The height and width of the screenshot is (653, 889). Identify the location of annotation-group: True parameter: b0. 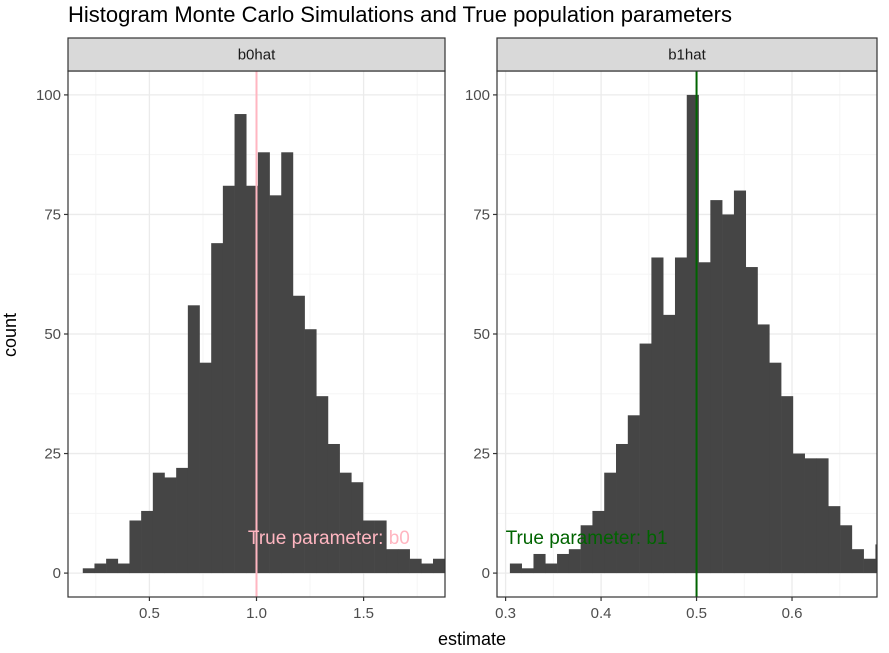
(329, 538).